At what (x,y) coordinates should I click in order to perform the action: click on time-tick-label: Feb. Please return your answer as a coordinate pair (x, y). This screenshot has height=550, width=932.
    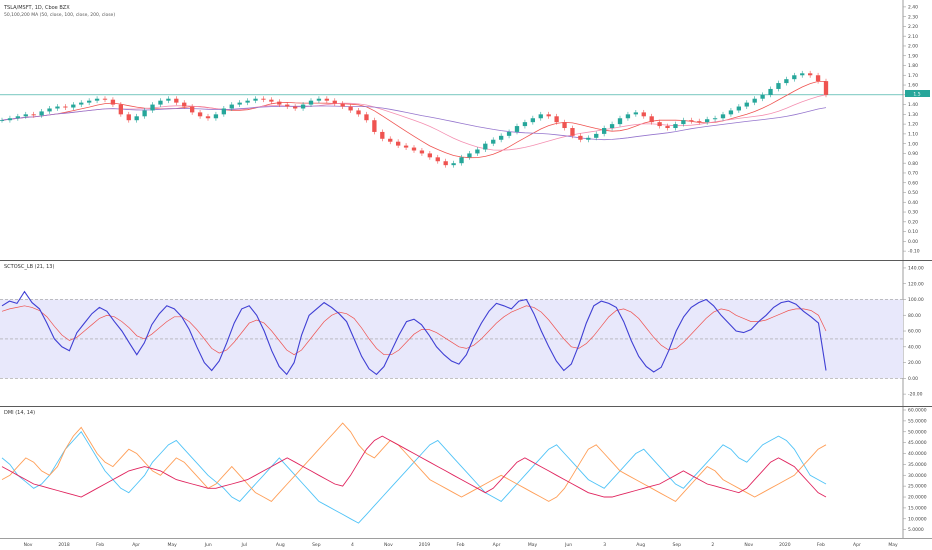
    Looking at the image, I should click on (821, 545).